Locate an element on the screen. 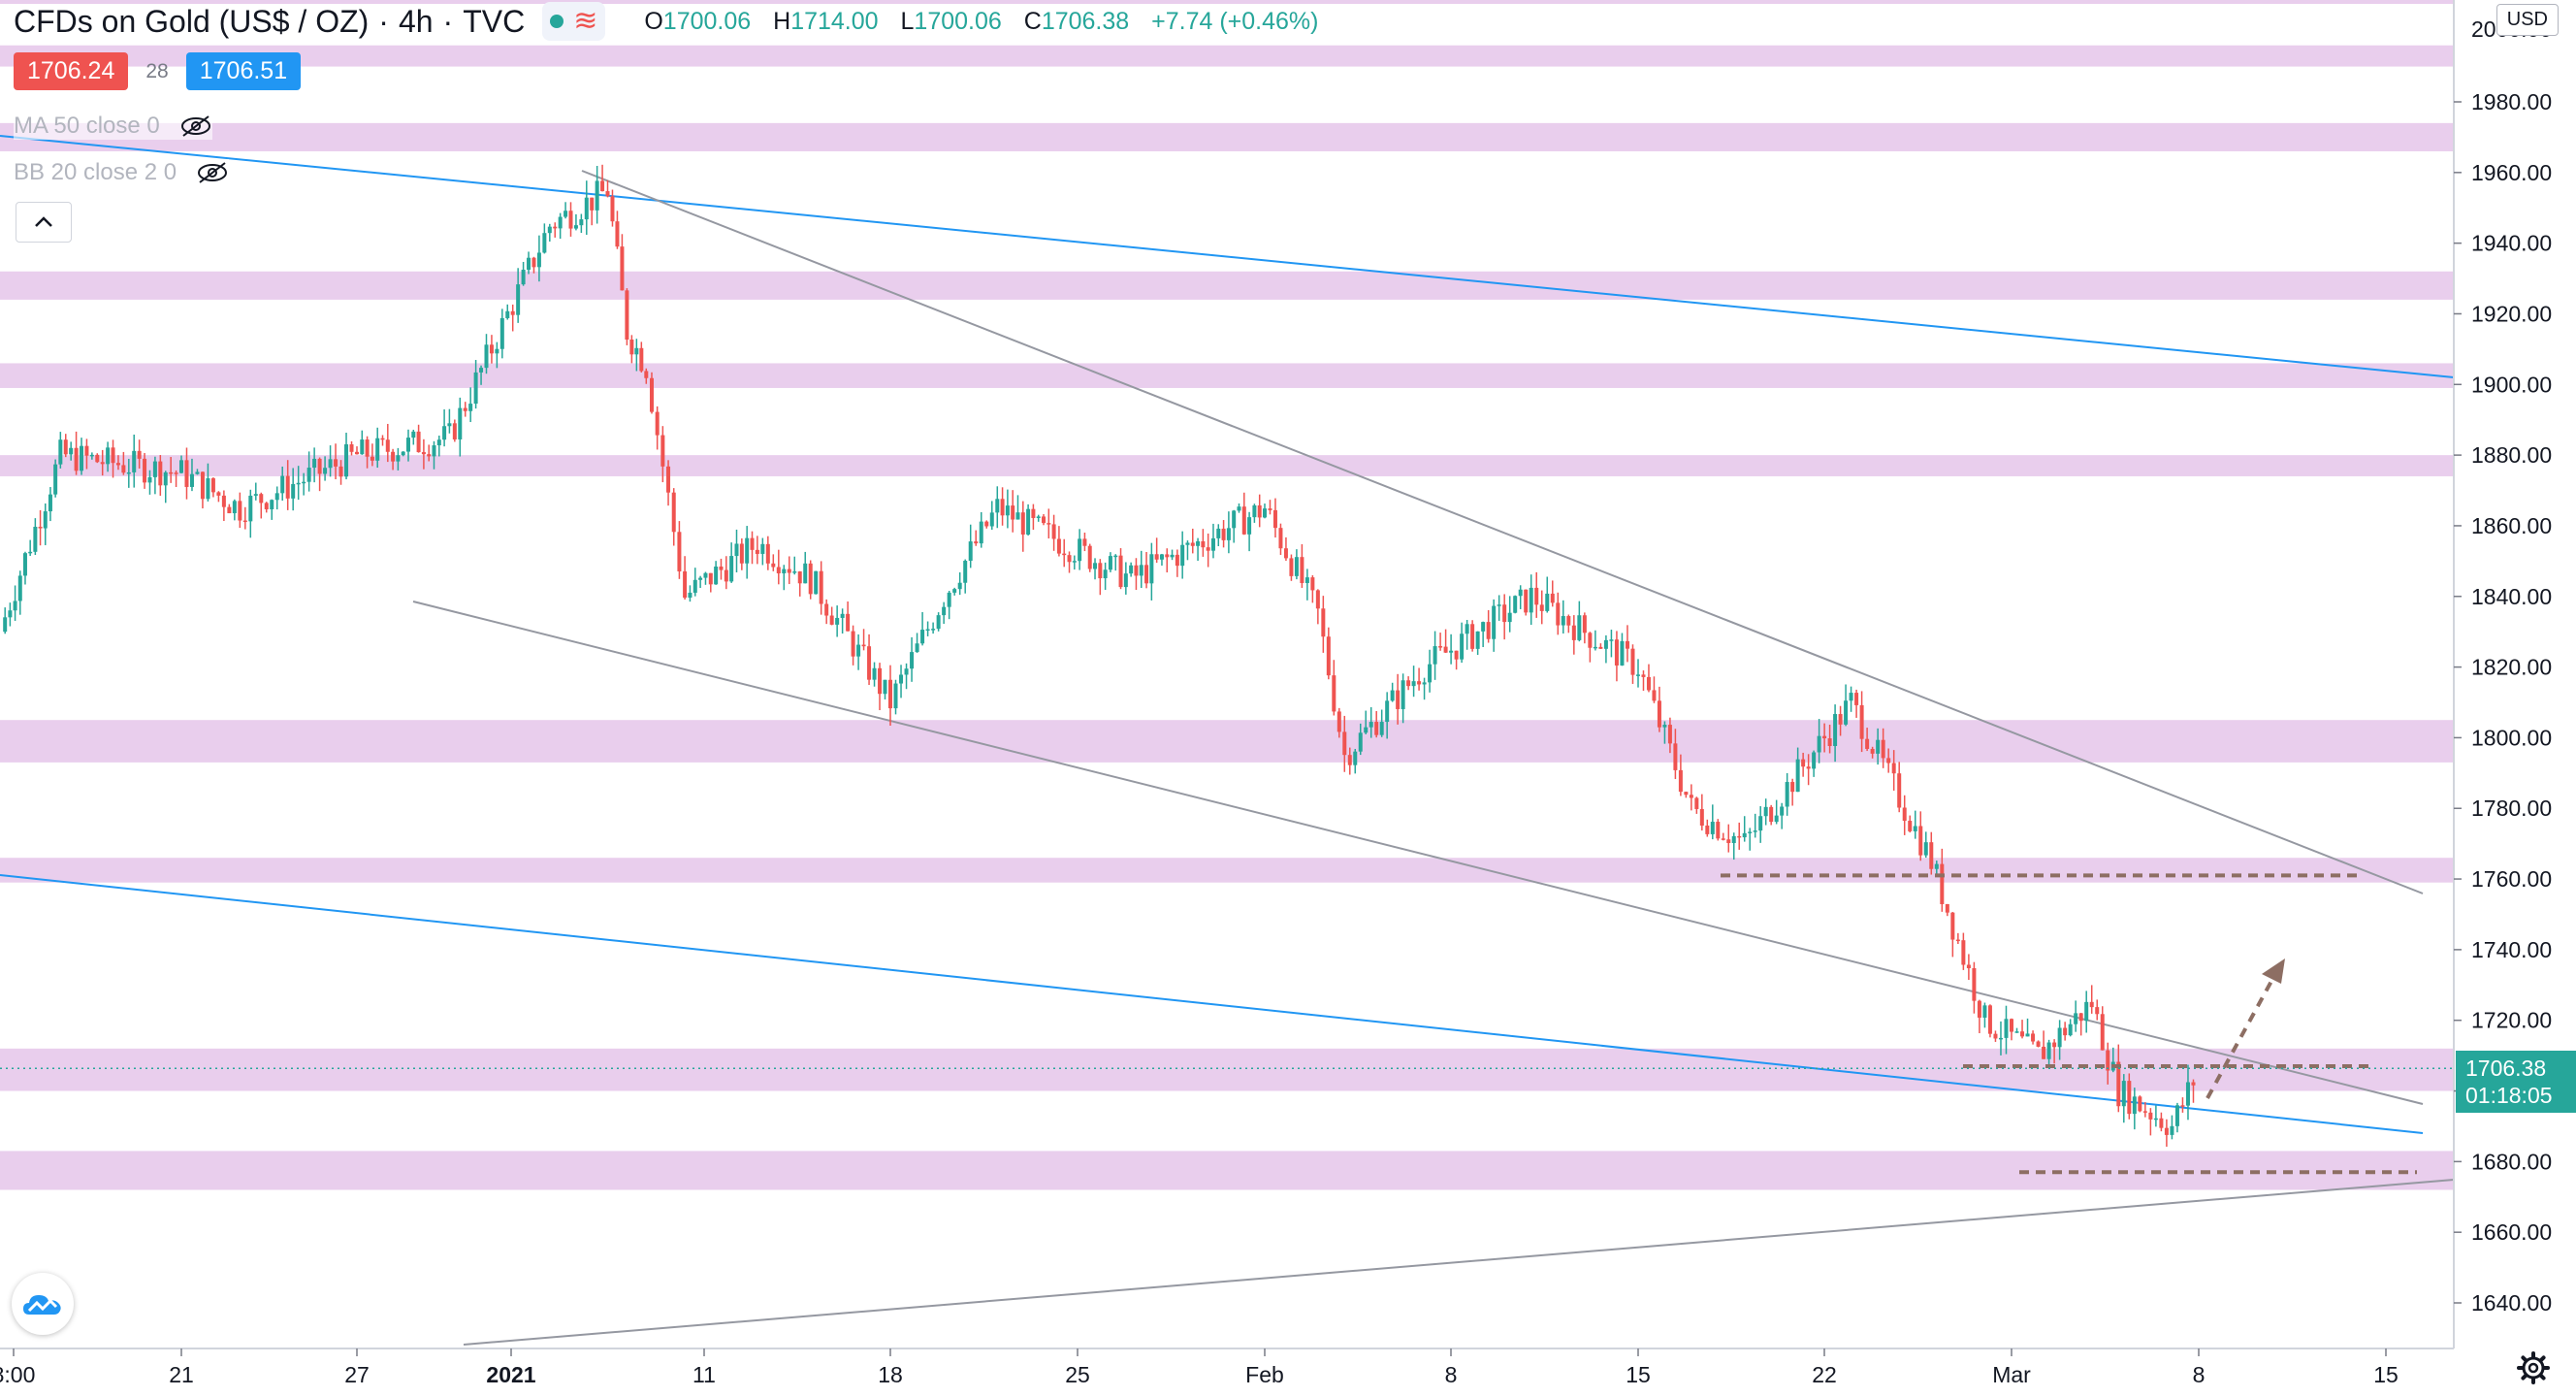  bar-countdown: 01:18:05 is located at coordinates (2509, 1095).